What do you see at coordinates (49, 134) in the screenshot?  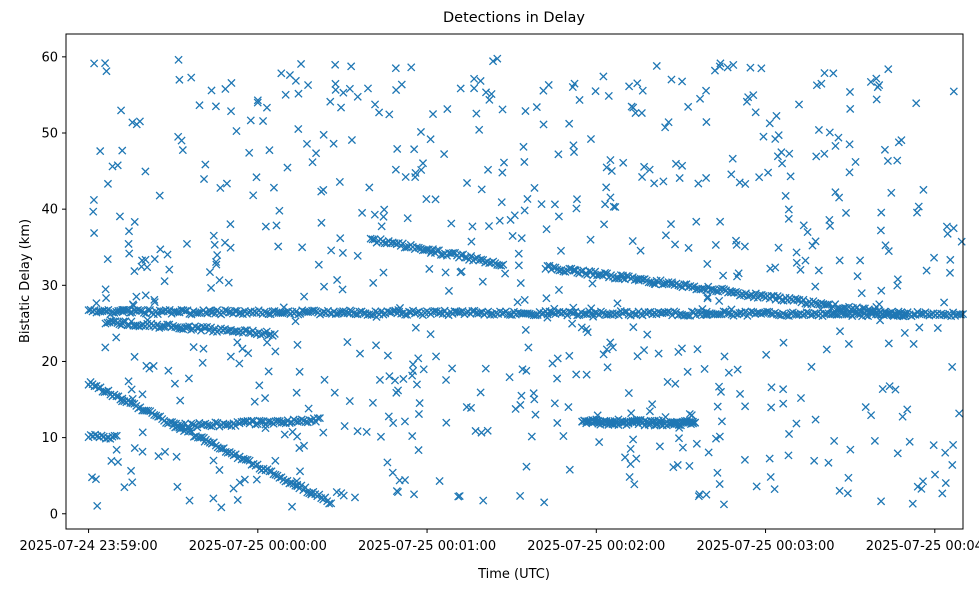 I see `y-tick-label: 50` at bounding box center [49, 134].